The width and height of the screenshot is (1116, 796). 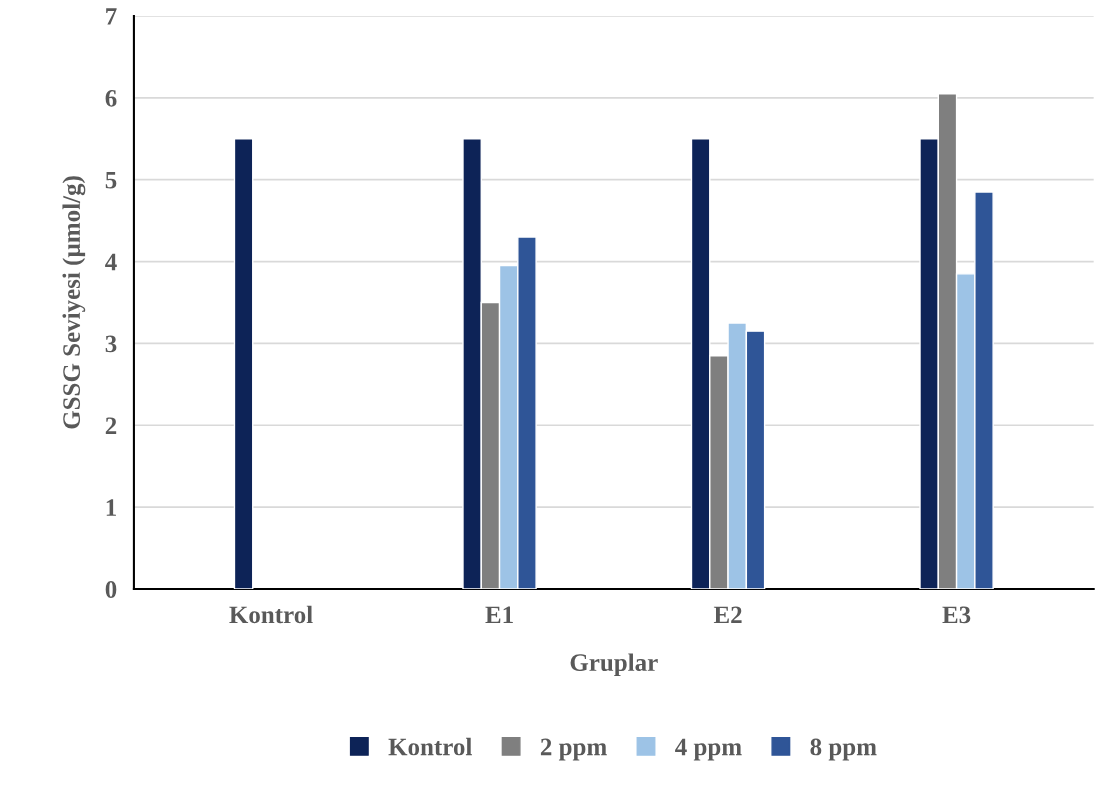 What do you see at coordinates (111, 262) in the screenshot?
I see `y-tick-label: 4` at bounding box center [111, 262].